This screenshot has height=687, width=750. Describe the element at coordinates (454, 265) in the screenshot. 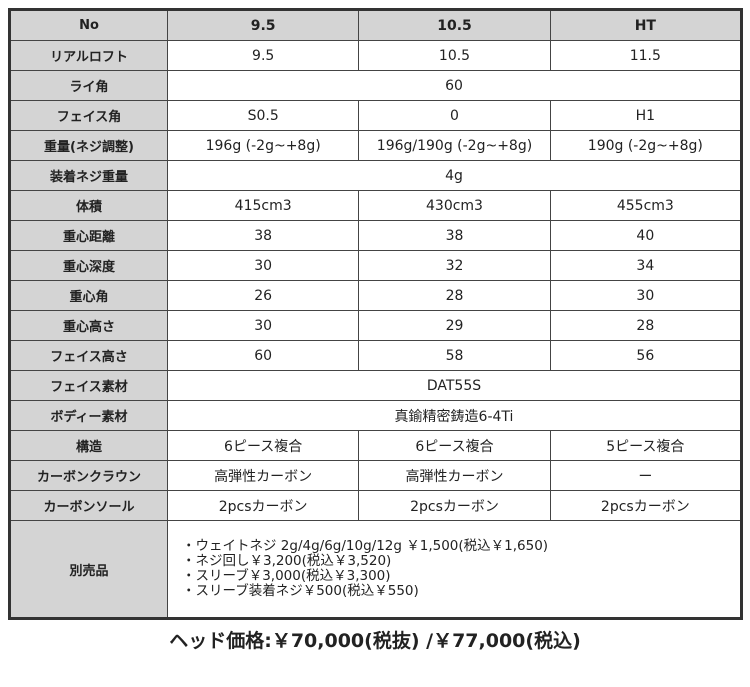

I see `cell-value: 32` at that location.